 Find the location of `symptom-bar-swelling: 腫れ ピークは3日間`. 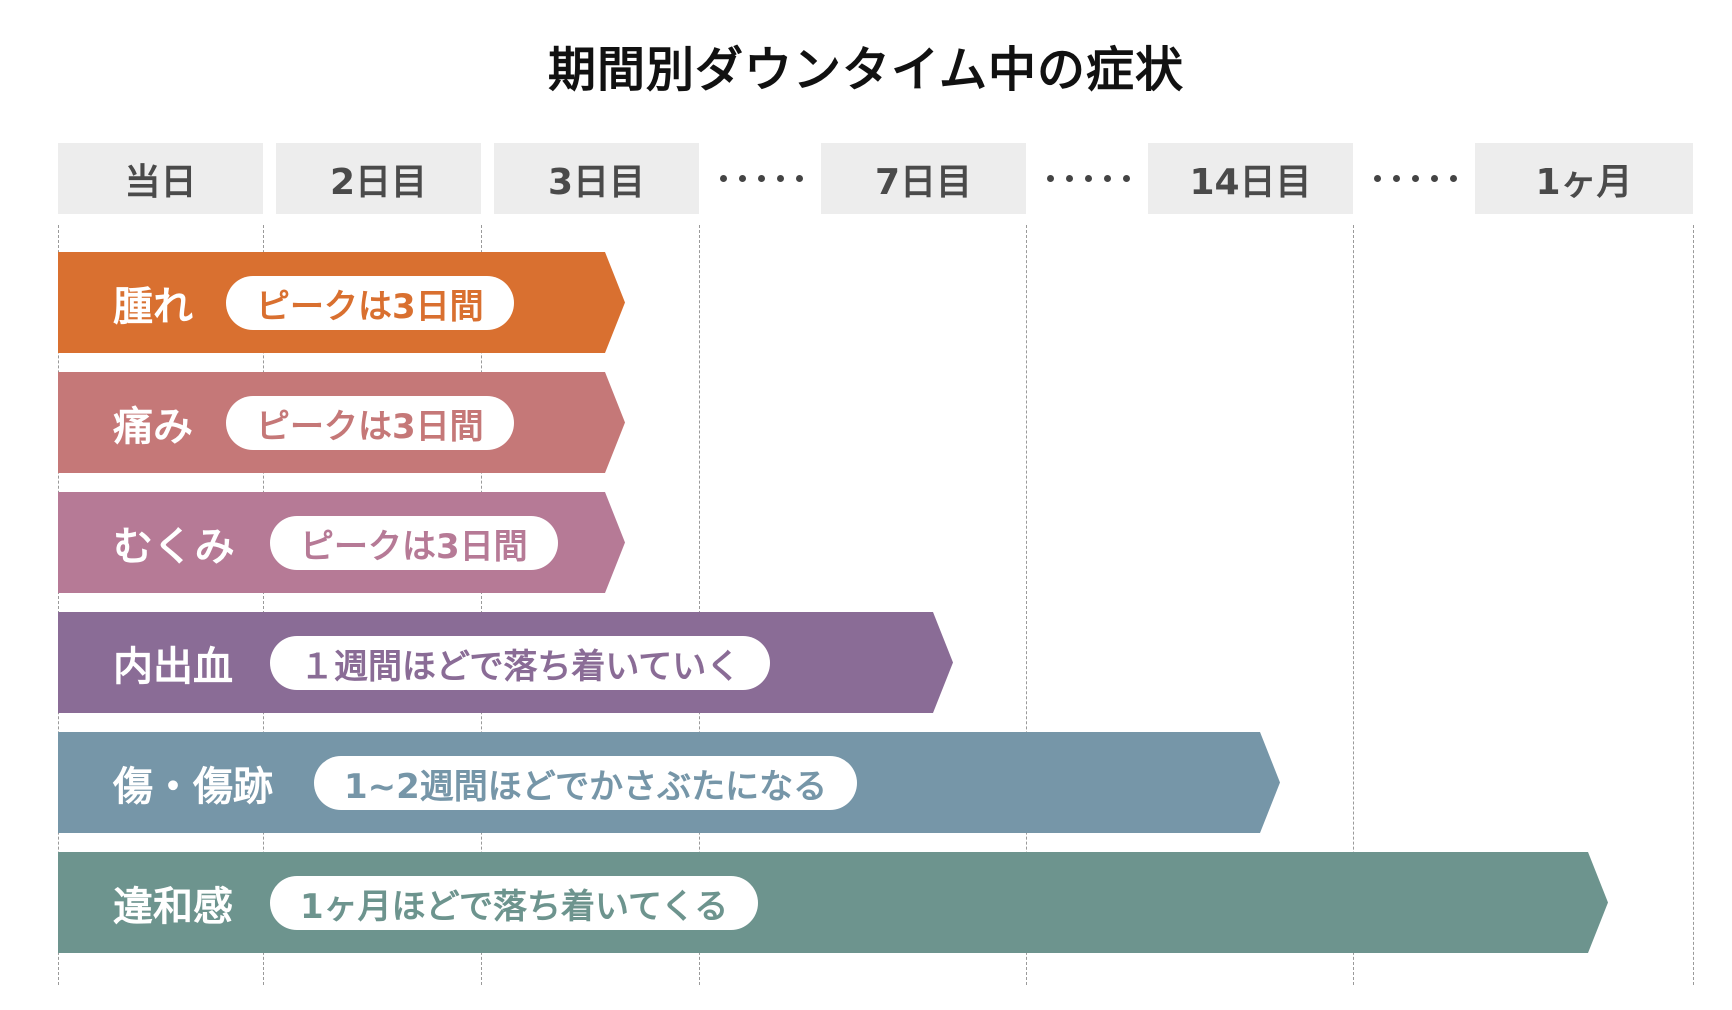

symptom-bar-swelling: 腫れ ピークは3日間 is located at coordinates (343, 302).